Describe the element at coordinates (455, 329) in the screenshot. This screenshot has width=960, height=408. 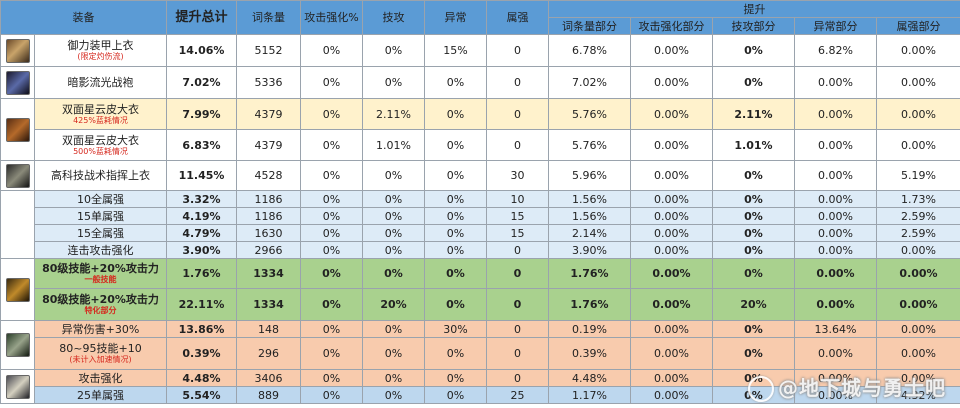
I see `row-abnormal: 30%` at that location.